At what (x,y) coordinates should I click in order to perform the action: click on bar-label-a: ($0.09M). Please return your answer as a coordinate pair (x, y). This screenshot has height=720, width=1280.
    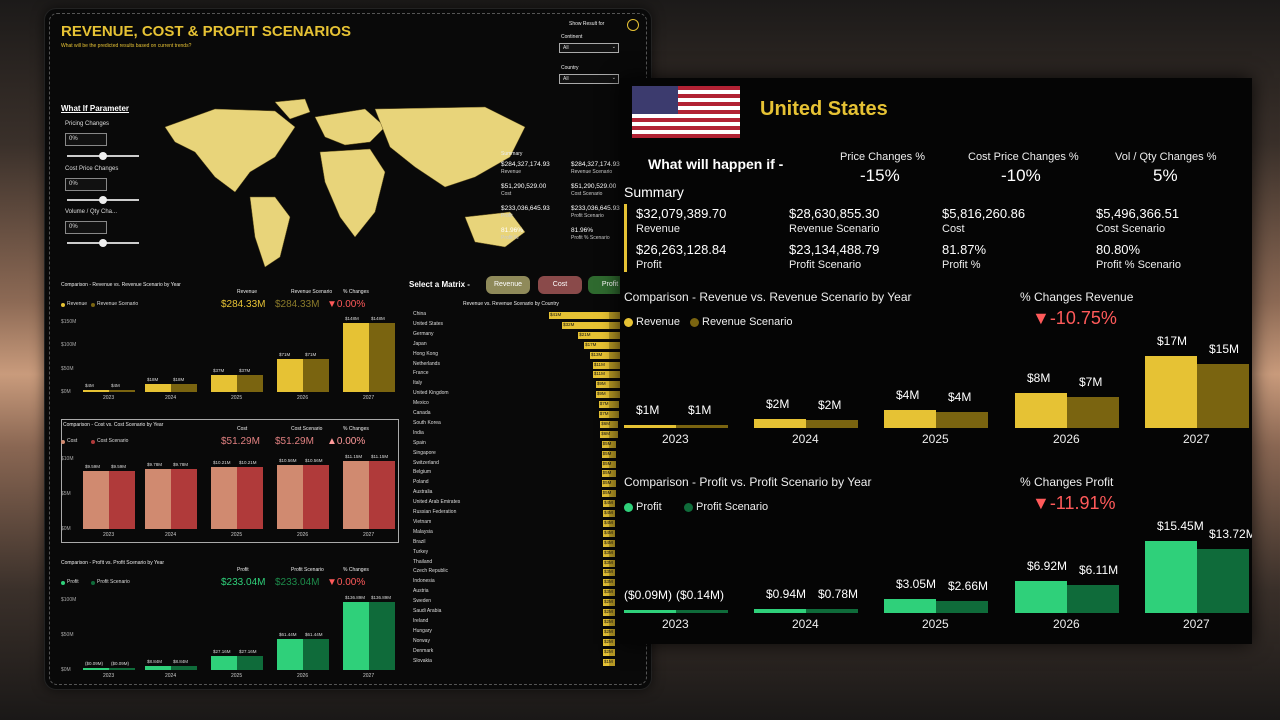
    Looking at the image, I should click on (648, 595).